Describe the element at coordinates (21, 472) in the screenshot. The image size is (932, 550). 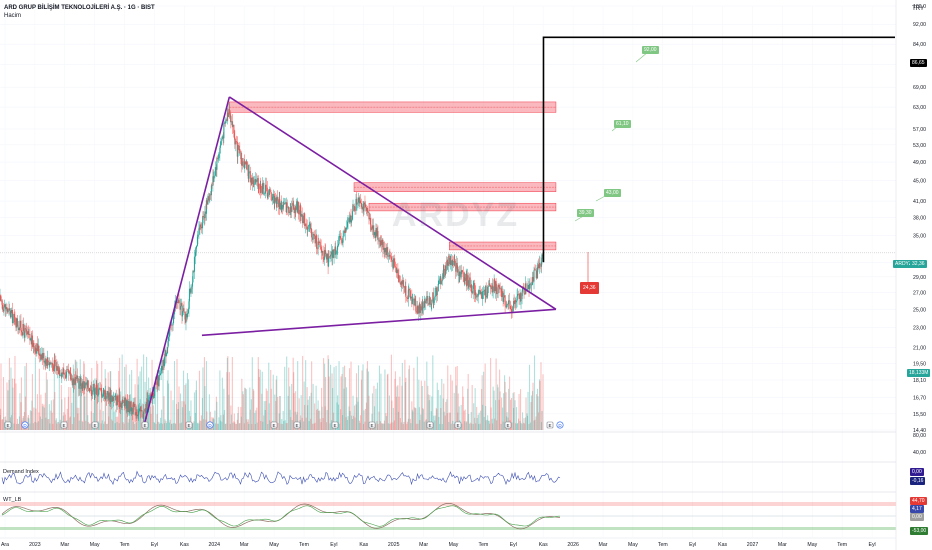
I see `demand-index-legend: Demand Index` at that location.